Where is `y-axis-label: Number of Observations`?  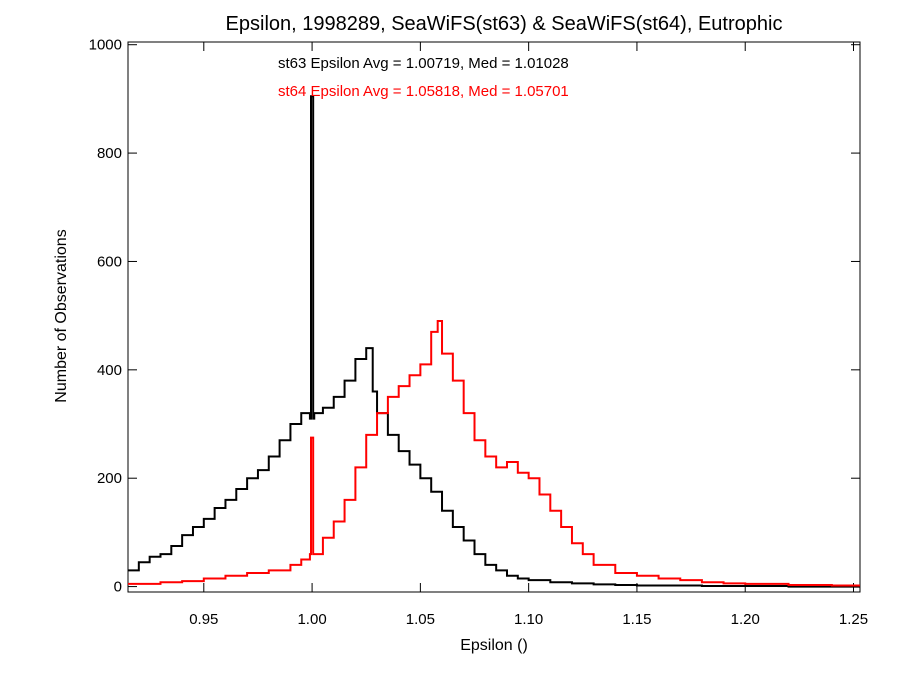 y-axis-label: Number of Observations is located at coordinates (61, 315).